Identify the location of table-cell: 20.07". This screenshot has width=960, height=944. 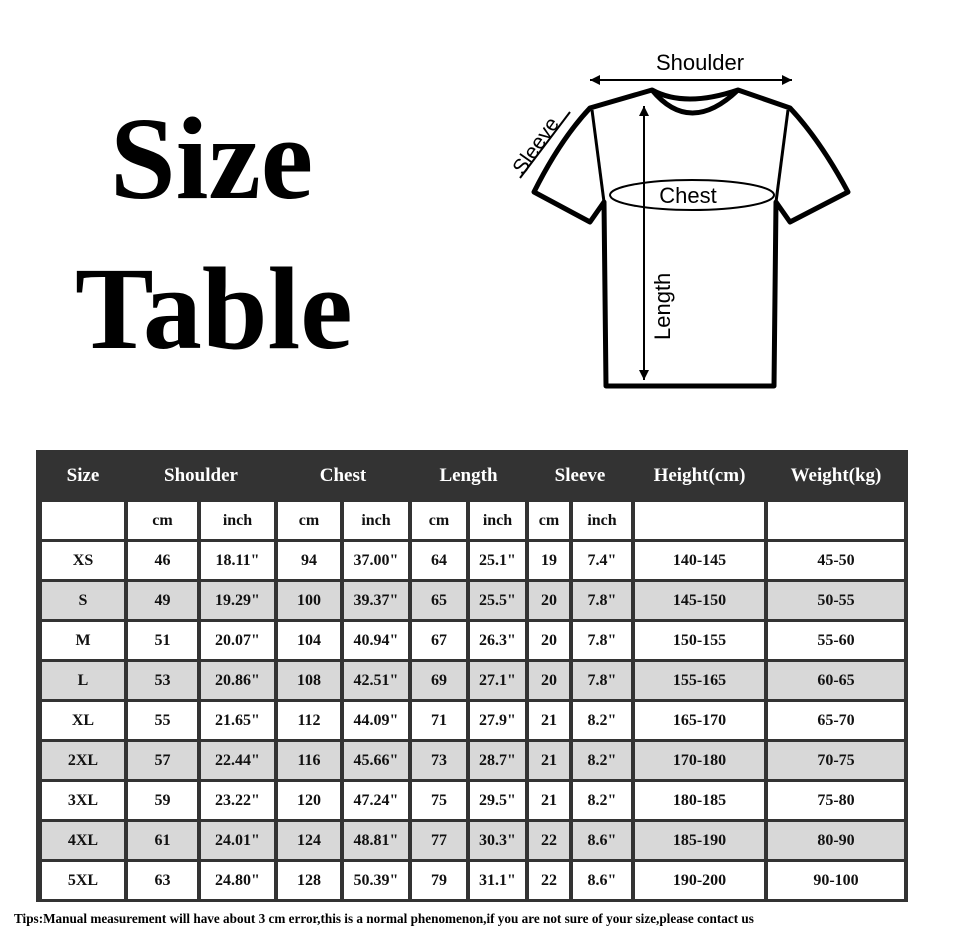
(237, 640).